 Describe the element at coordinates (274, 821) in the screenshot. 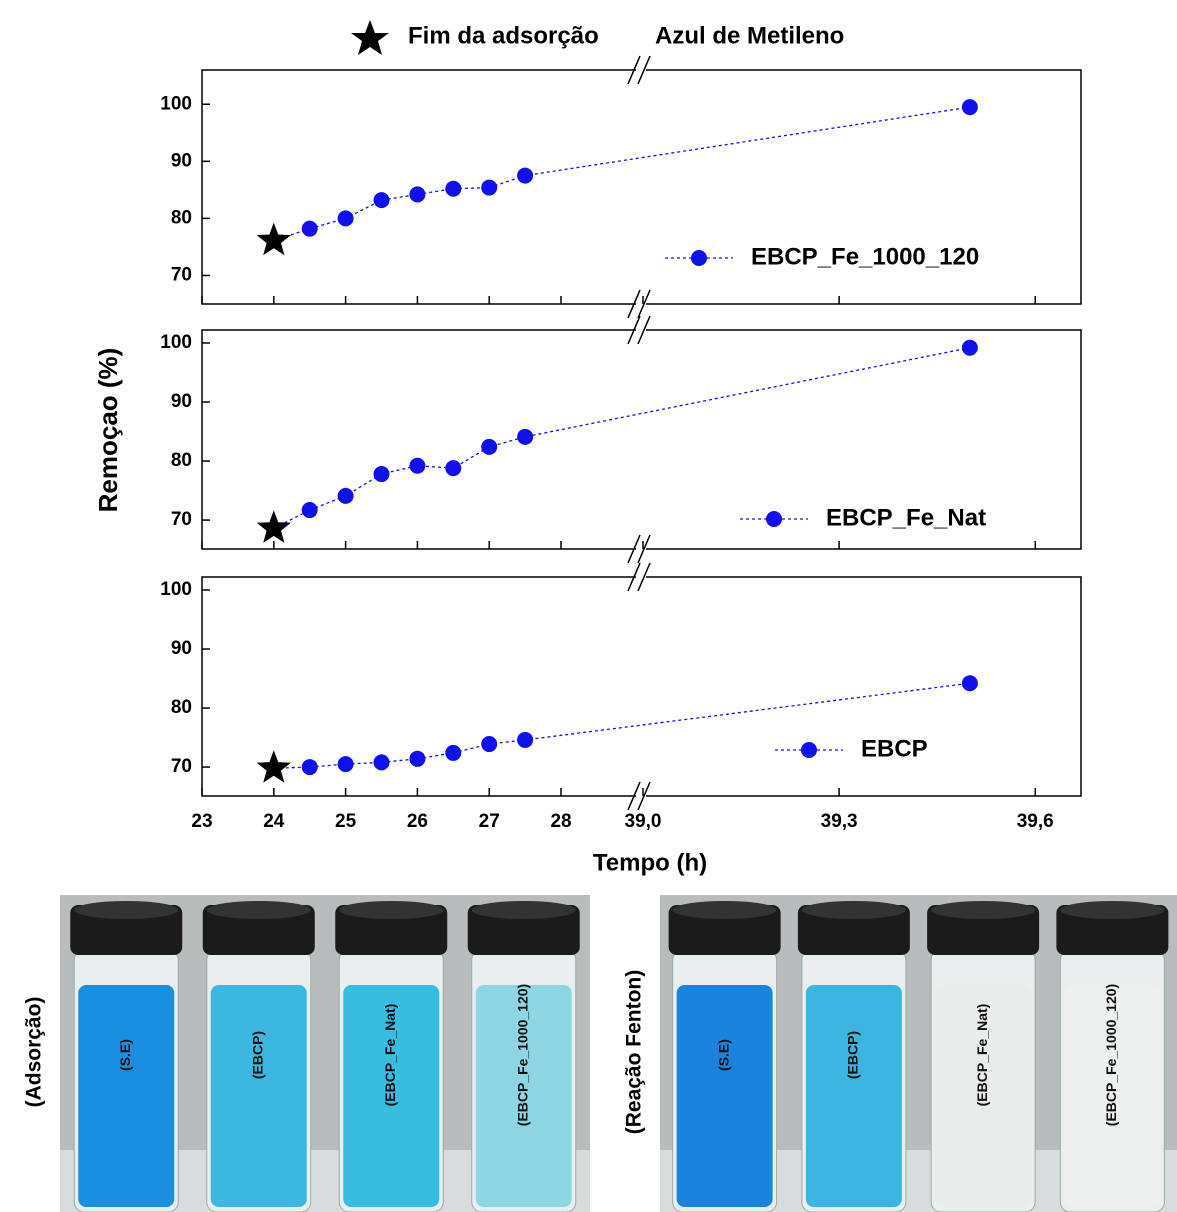

I see `x-tick-label: 24` at that location.